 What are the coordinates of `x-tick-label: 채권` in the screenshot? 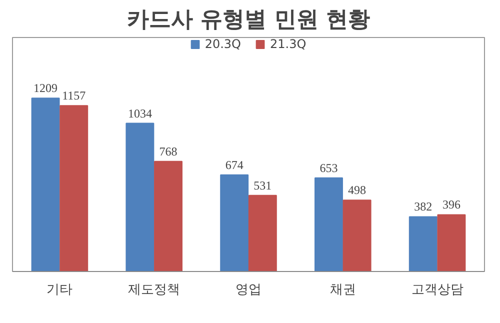 It's located at (343, 290).